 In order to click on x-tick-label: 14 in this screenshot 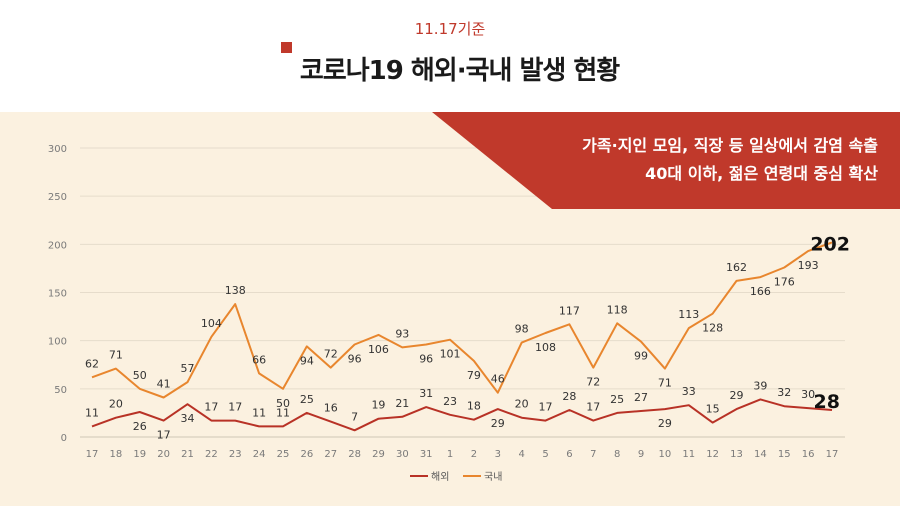, I will do `click(760, 454)`.